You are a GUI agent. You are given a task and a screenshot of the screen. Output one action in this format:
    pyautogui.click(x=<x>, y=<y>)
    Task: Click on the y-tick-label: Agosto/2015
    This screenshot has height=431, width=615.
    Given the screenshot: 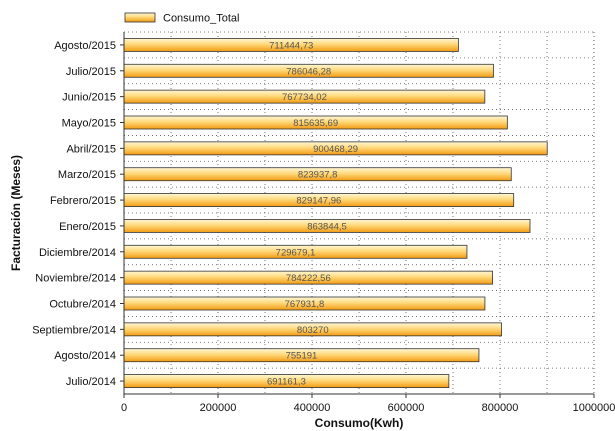 What is the action you would take?
    pyautogui.click(x=85, y=46)
    